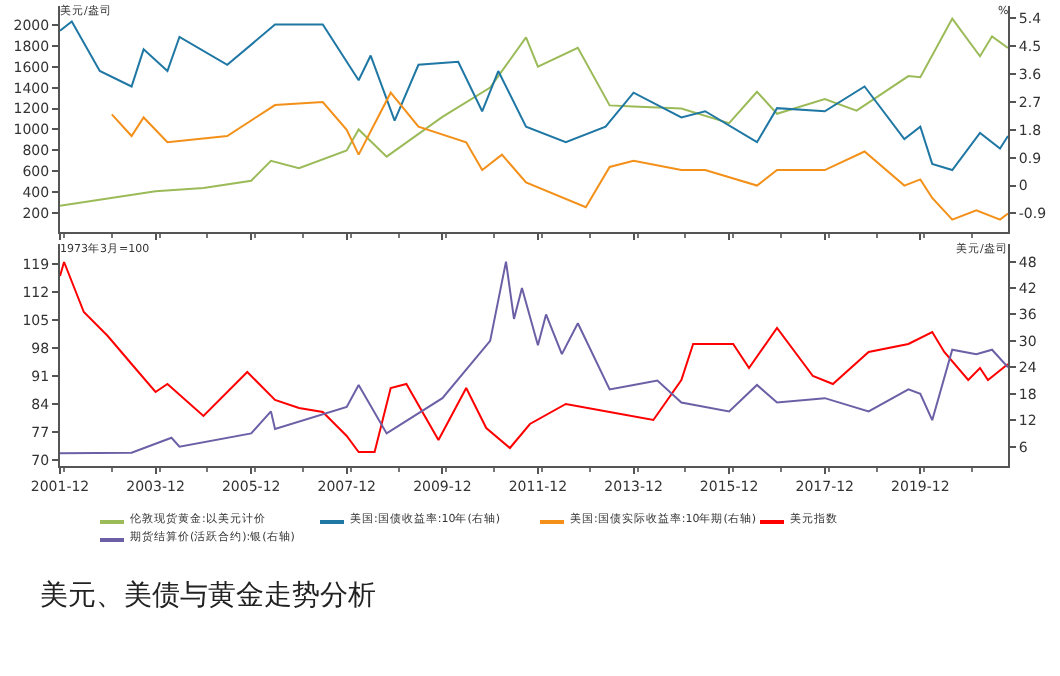 The image size is (1060, 676). What do you see at coordinates (208, 596) in the screenshot?
I see `text: 美元、美债与黄金走势分析` at bounding box center [208, 596].